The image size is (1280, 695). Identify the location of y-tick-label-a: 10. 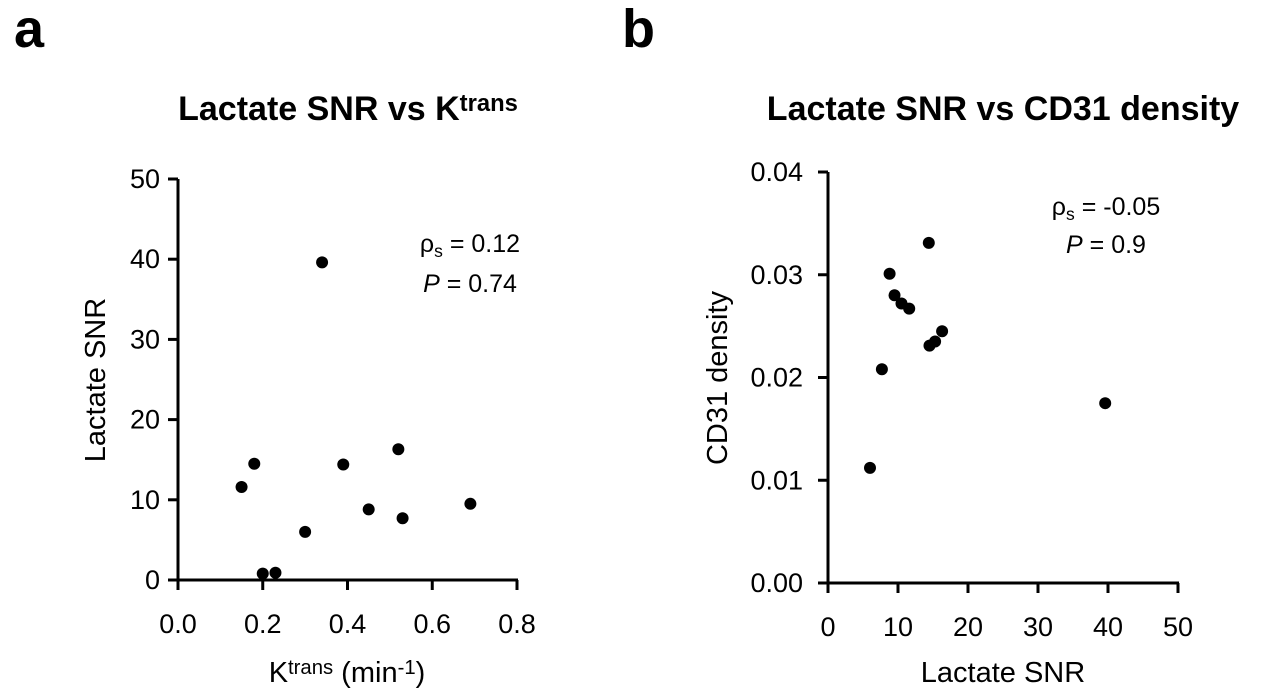
(145, 500).